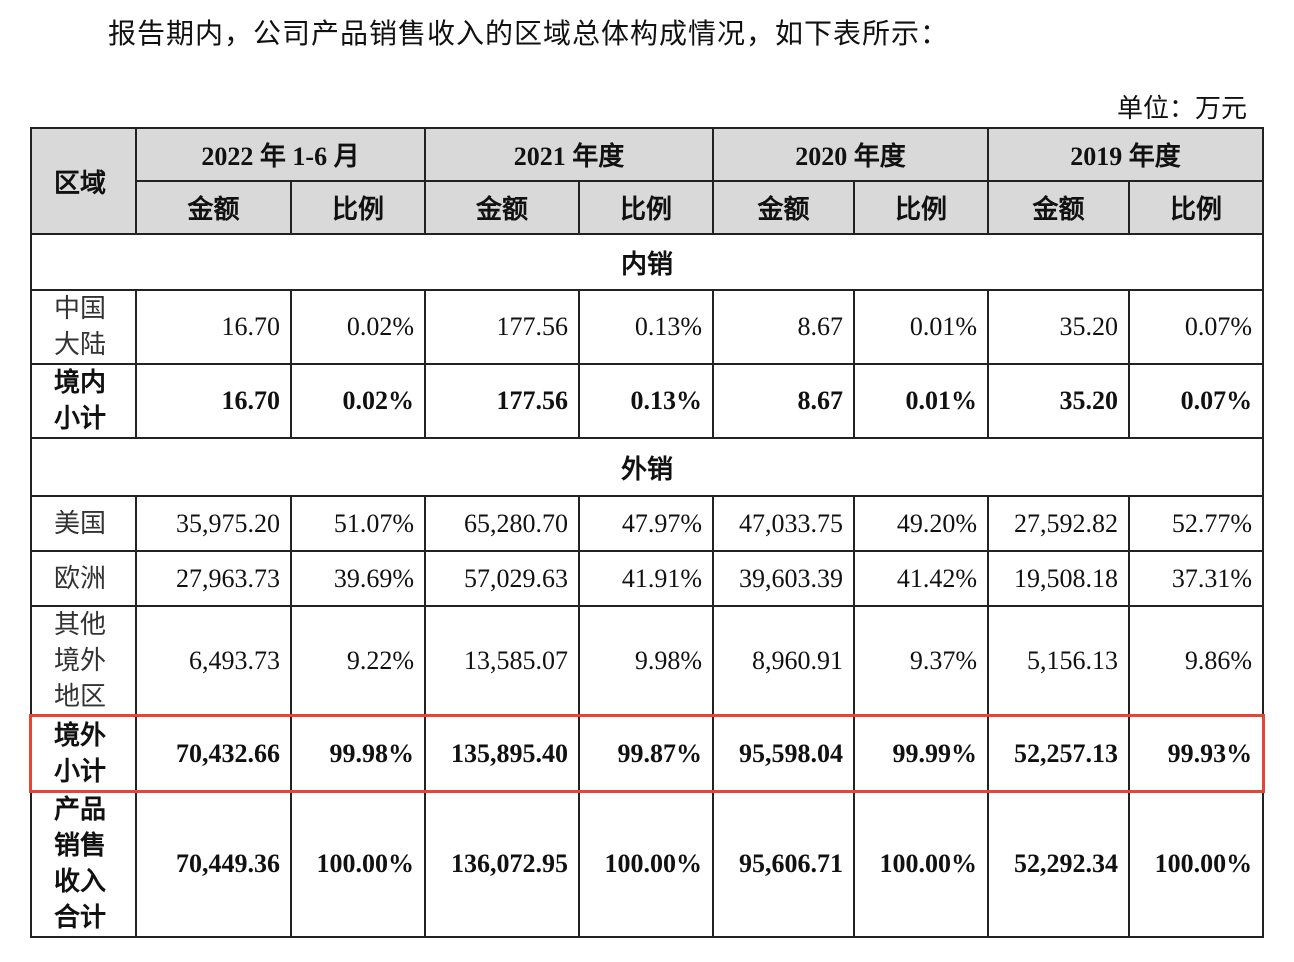 The width and height of the screenshot is (1294, 962). What do you see at coordinates (280, 154) in the screenshot?
I see `period-header: 2022 年 1-6 月` at bounding box center [280, 154].